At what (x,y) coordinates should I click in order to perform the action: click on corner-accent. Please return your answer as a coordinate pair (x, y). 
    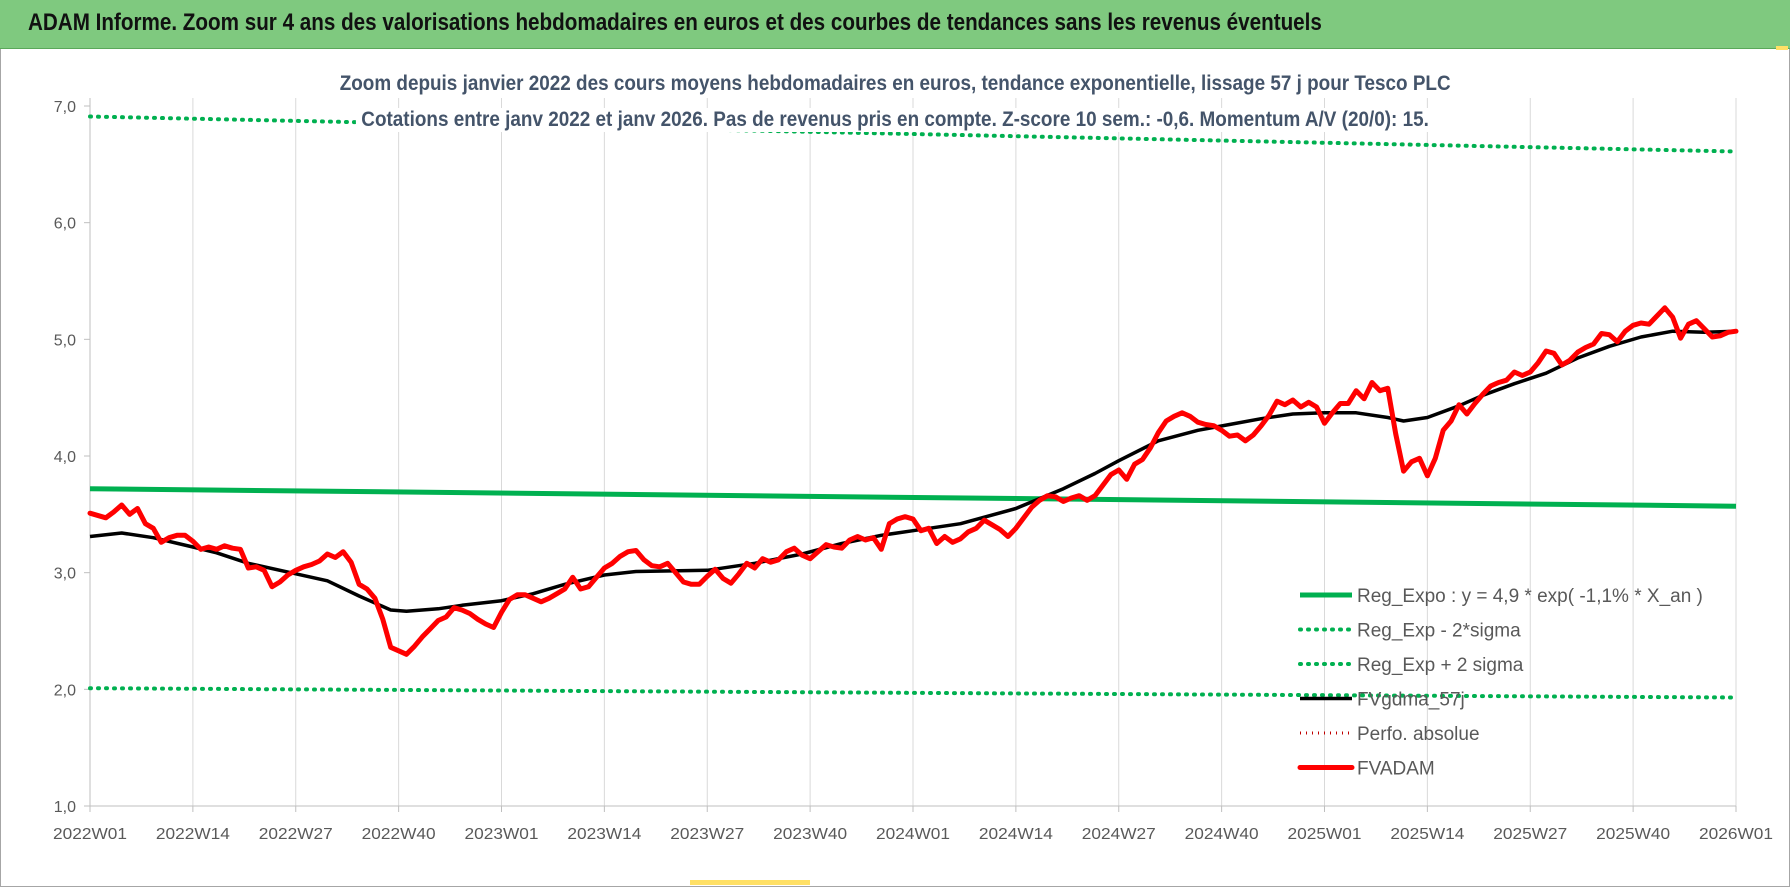
    Looking at the image, I should click on (1782, 48).